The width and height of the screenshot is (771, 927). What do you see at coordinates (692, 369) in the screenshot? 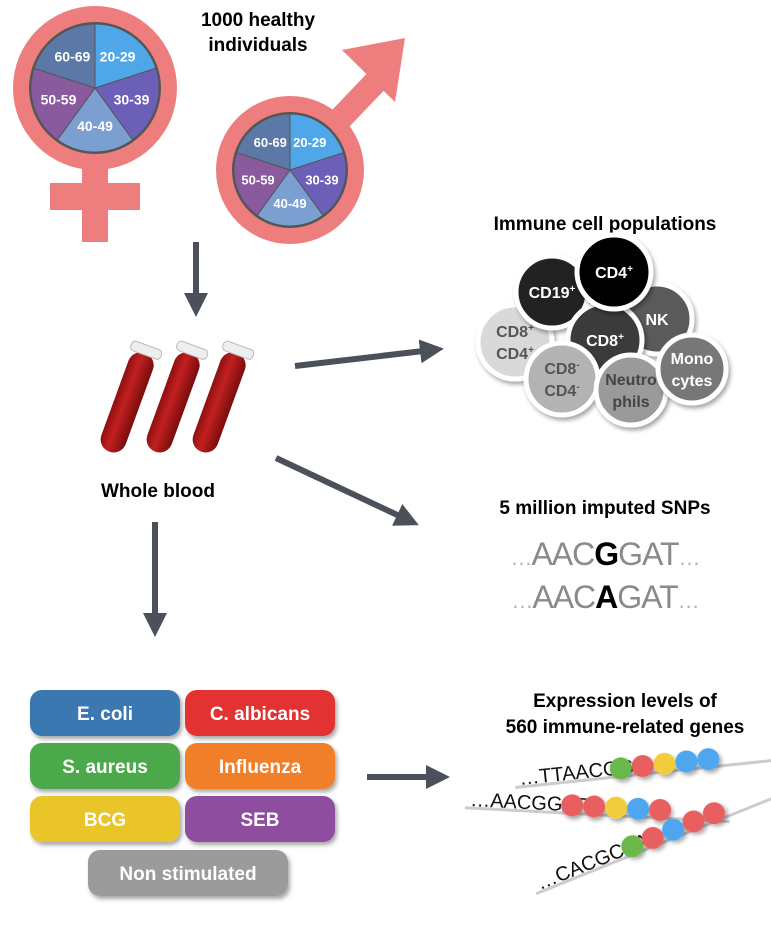
I see `immune-cell-monocytes: Mono cytes` at bounding box center [692, 369].